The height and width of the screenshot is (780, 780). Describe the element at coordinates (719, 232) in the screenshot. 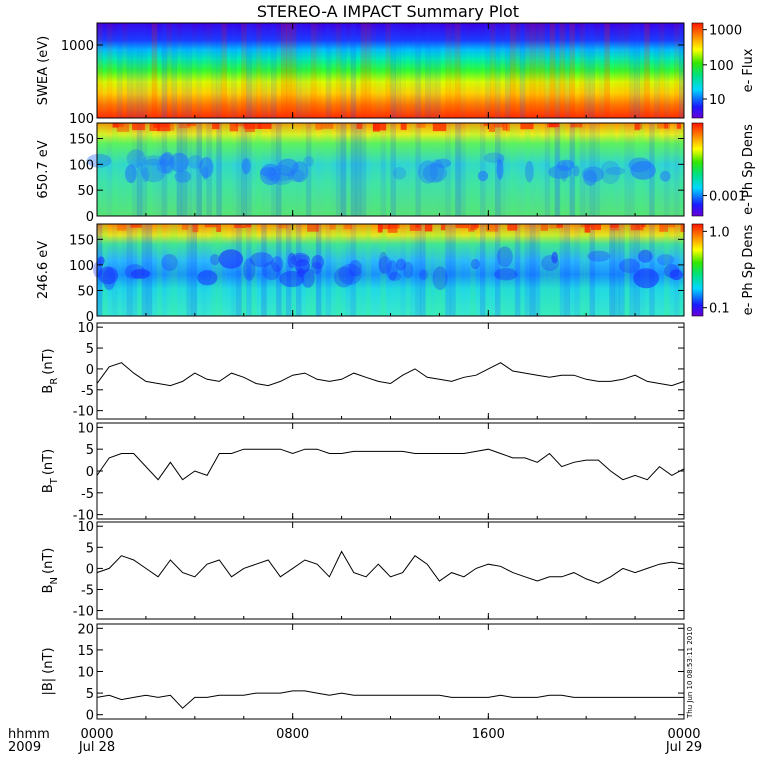

I see `pad246-cbar-label: 1.0` at that location.